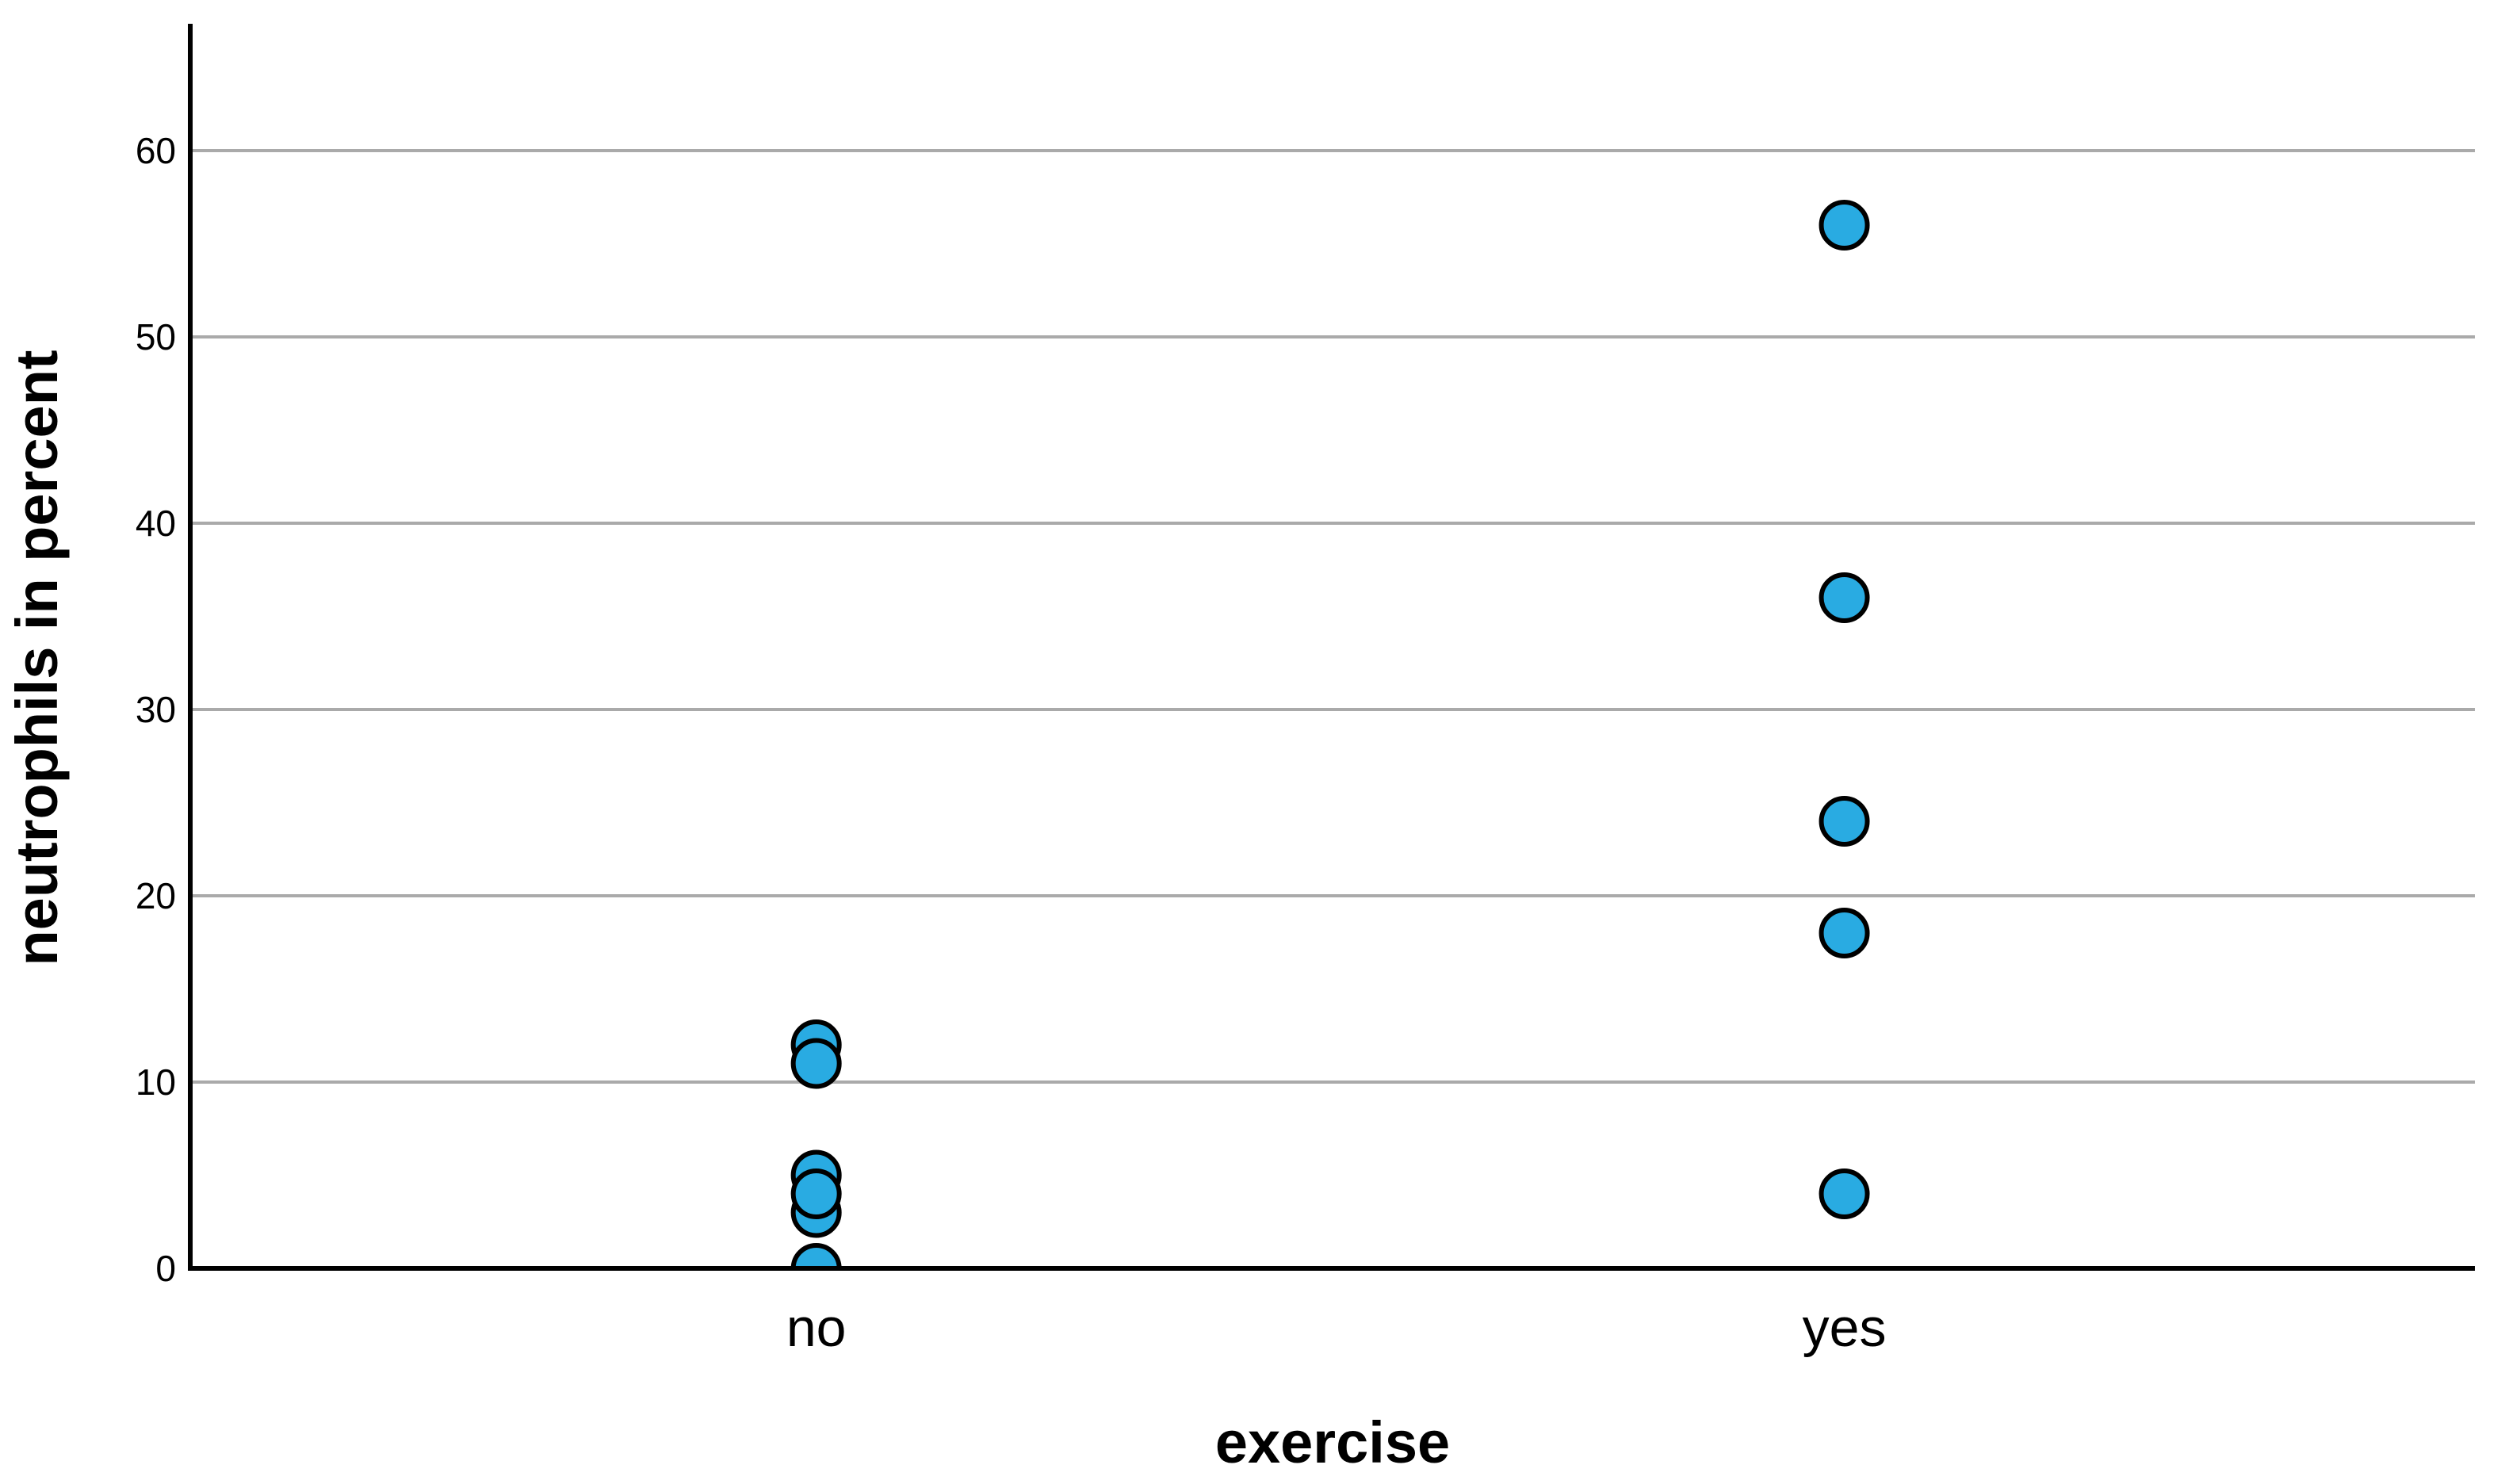 The image size is (2505, 1484). What do you see at coordinates (156, 895) in the screenshot?
I see `y-tick-label-20: 20` at bounding box center [156, 895].